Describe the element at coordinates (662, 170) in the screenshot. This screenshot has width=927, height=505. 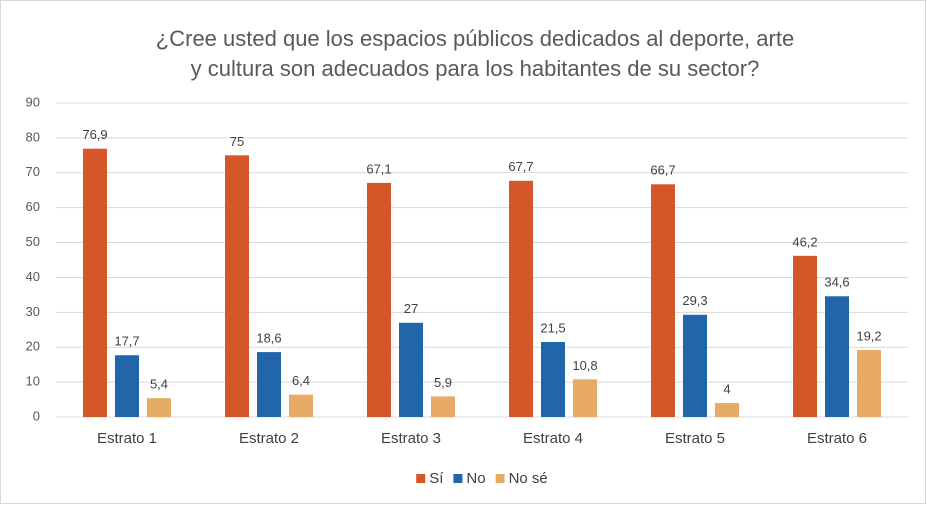
I see `data-label: 66,7` at that location.